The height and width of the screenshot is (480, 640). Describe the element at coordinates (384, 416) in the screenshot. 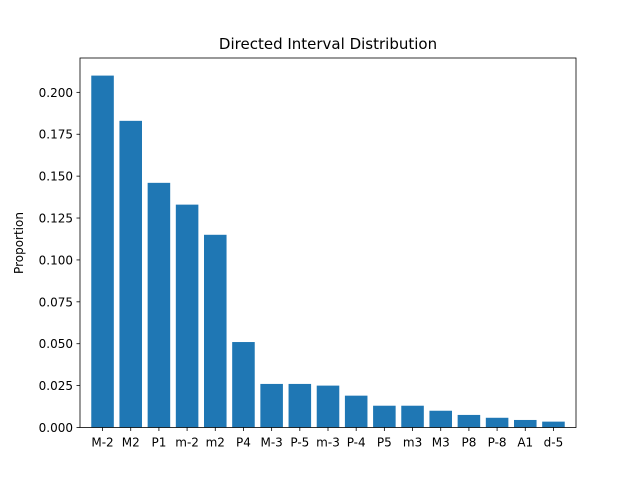

I see `bar-P5` at that location.